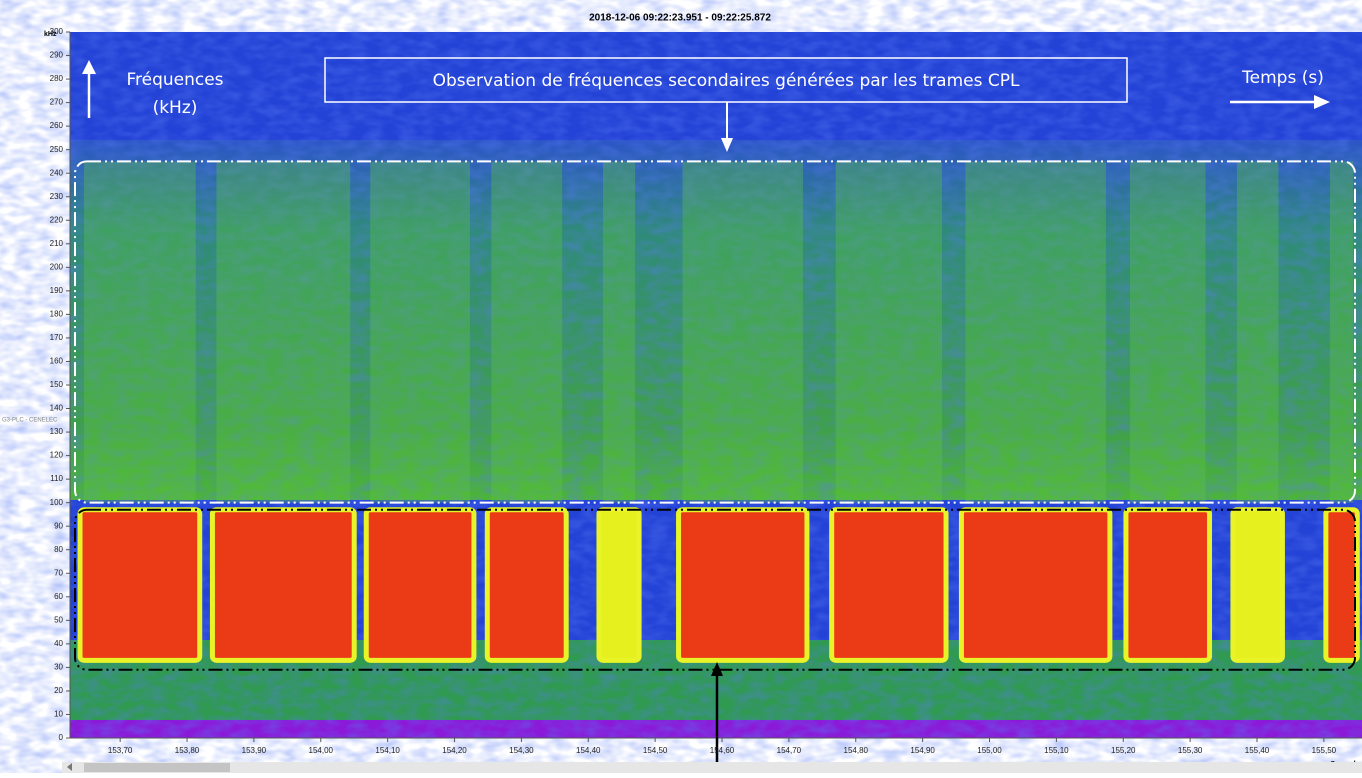 The image size is (1362, 778). What do you see at coordinates (1322, 102) in the screenshot?
I see `time-arrow-head` at bounding box center [1322, 102].